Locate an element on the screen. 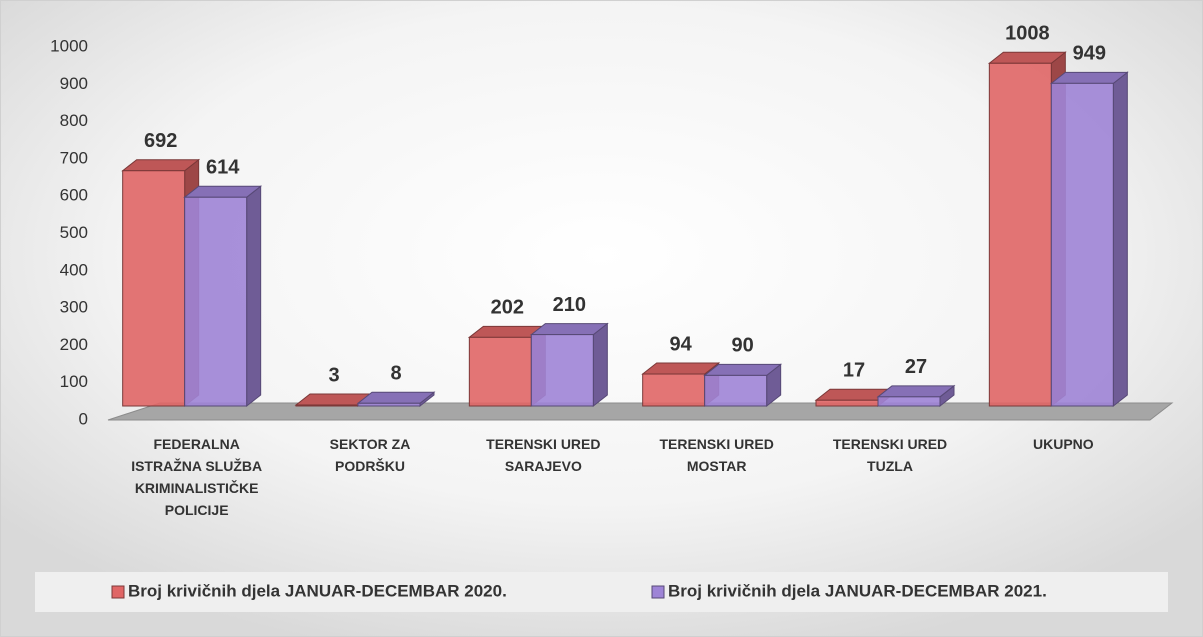 Image resolution: width=1203 pixels, height=637 pixels. y-tick-label: 200 is located at coordinates (74, 344).